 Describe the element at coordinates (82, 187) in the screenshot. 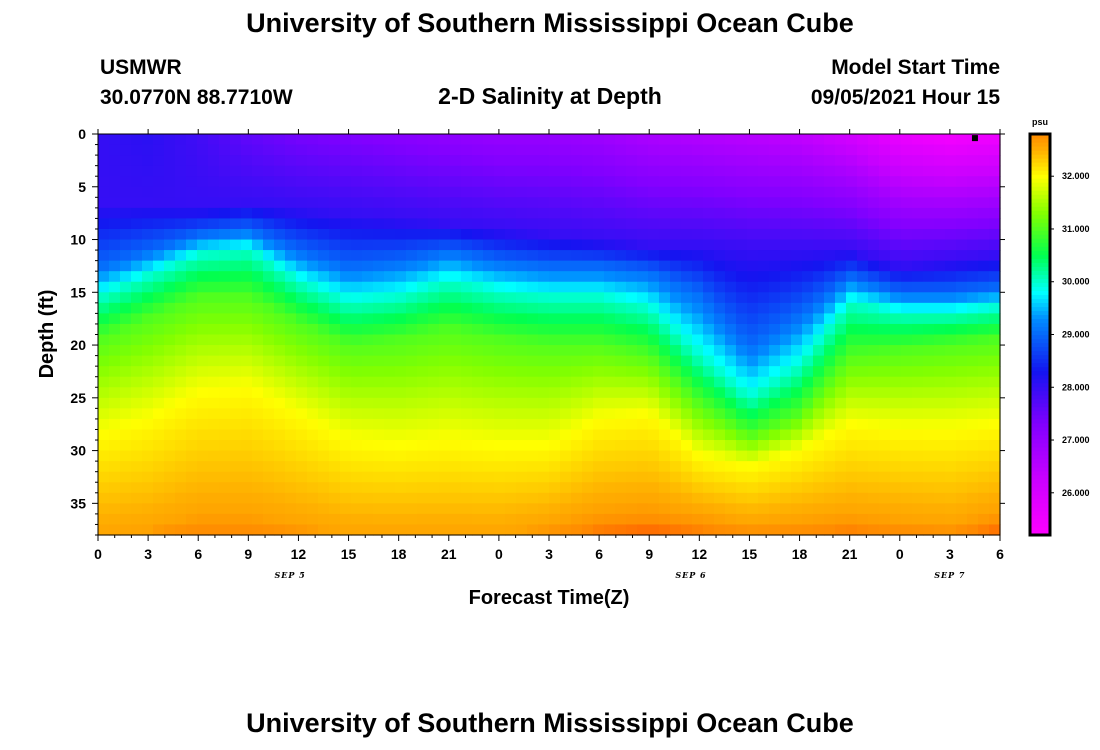

I see `y-tick-label: 5` at that location.